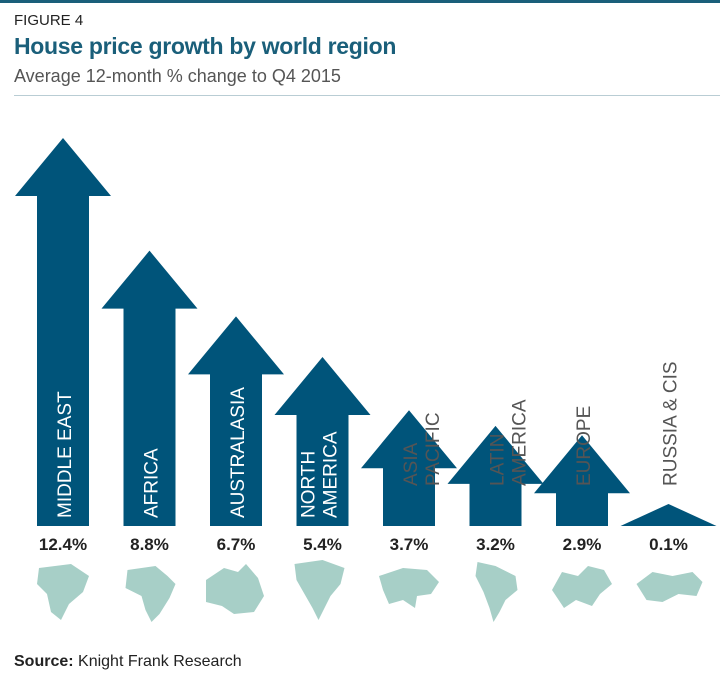 This screenshot has height=680, width=720. What do you see at coordinates (44, 661) in the screenshot?
I see `source-prefix: Source:` at bounding box center [44, 661].